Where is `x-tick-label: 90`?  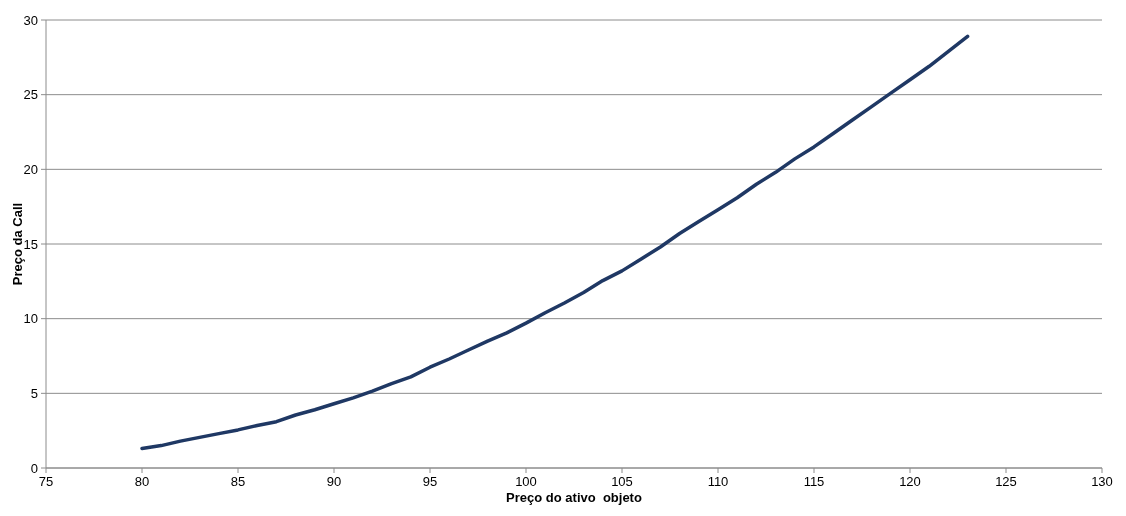 x-tick-label: 90 is located at coordinates (334, 481).